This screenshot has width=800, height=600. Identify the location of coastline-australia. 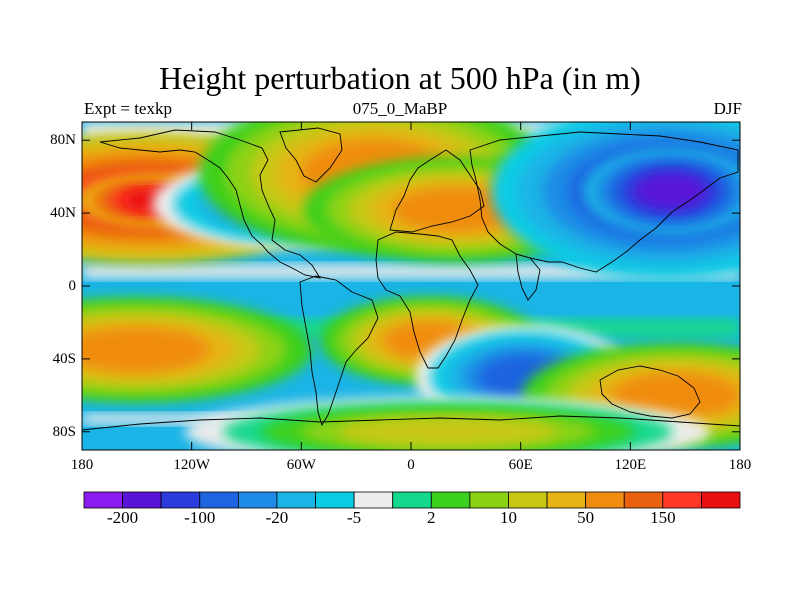
(650, 392).